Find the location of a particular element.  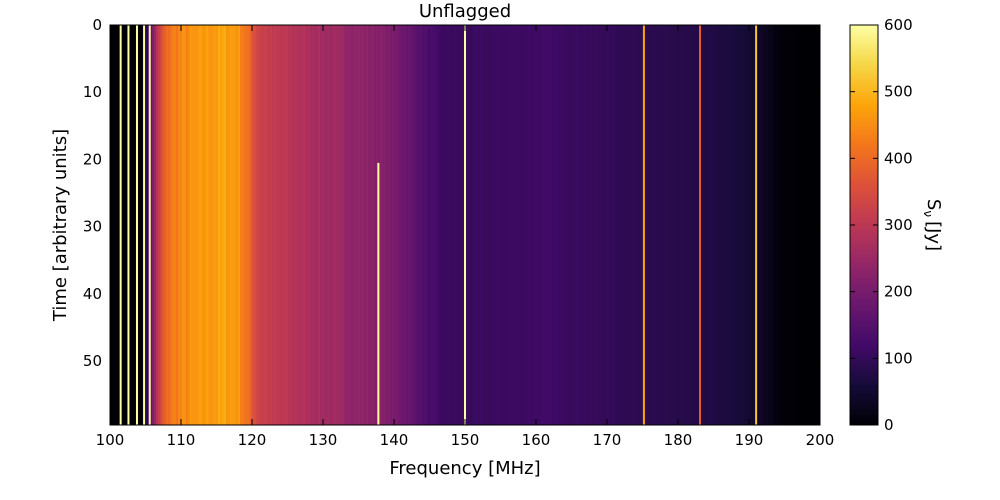

x-tick-label: 130 is located at coordinates (323, 440).